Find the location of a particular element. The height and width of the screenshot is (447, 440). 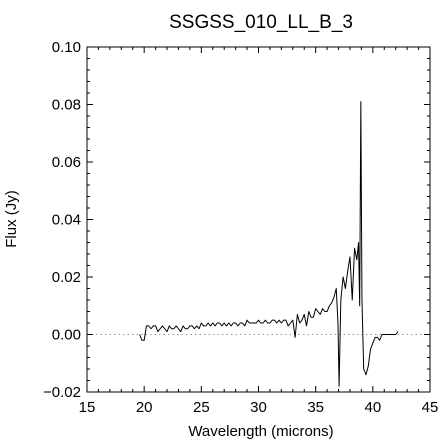

chart-title: SSGSS_010_LL_B_3 is located at coordinates (261, 22).